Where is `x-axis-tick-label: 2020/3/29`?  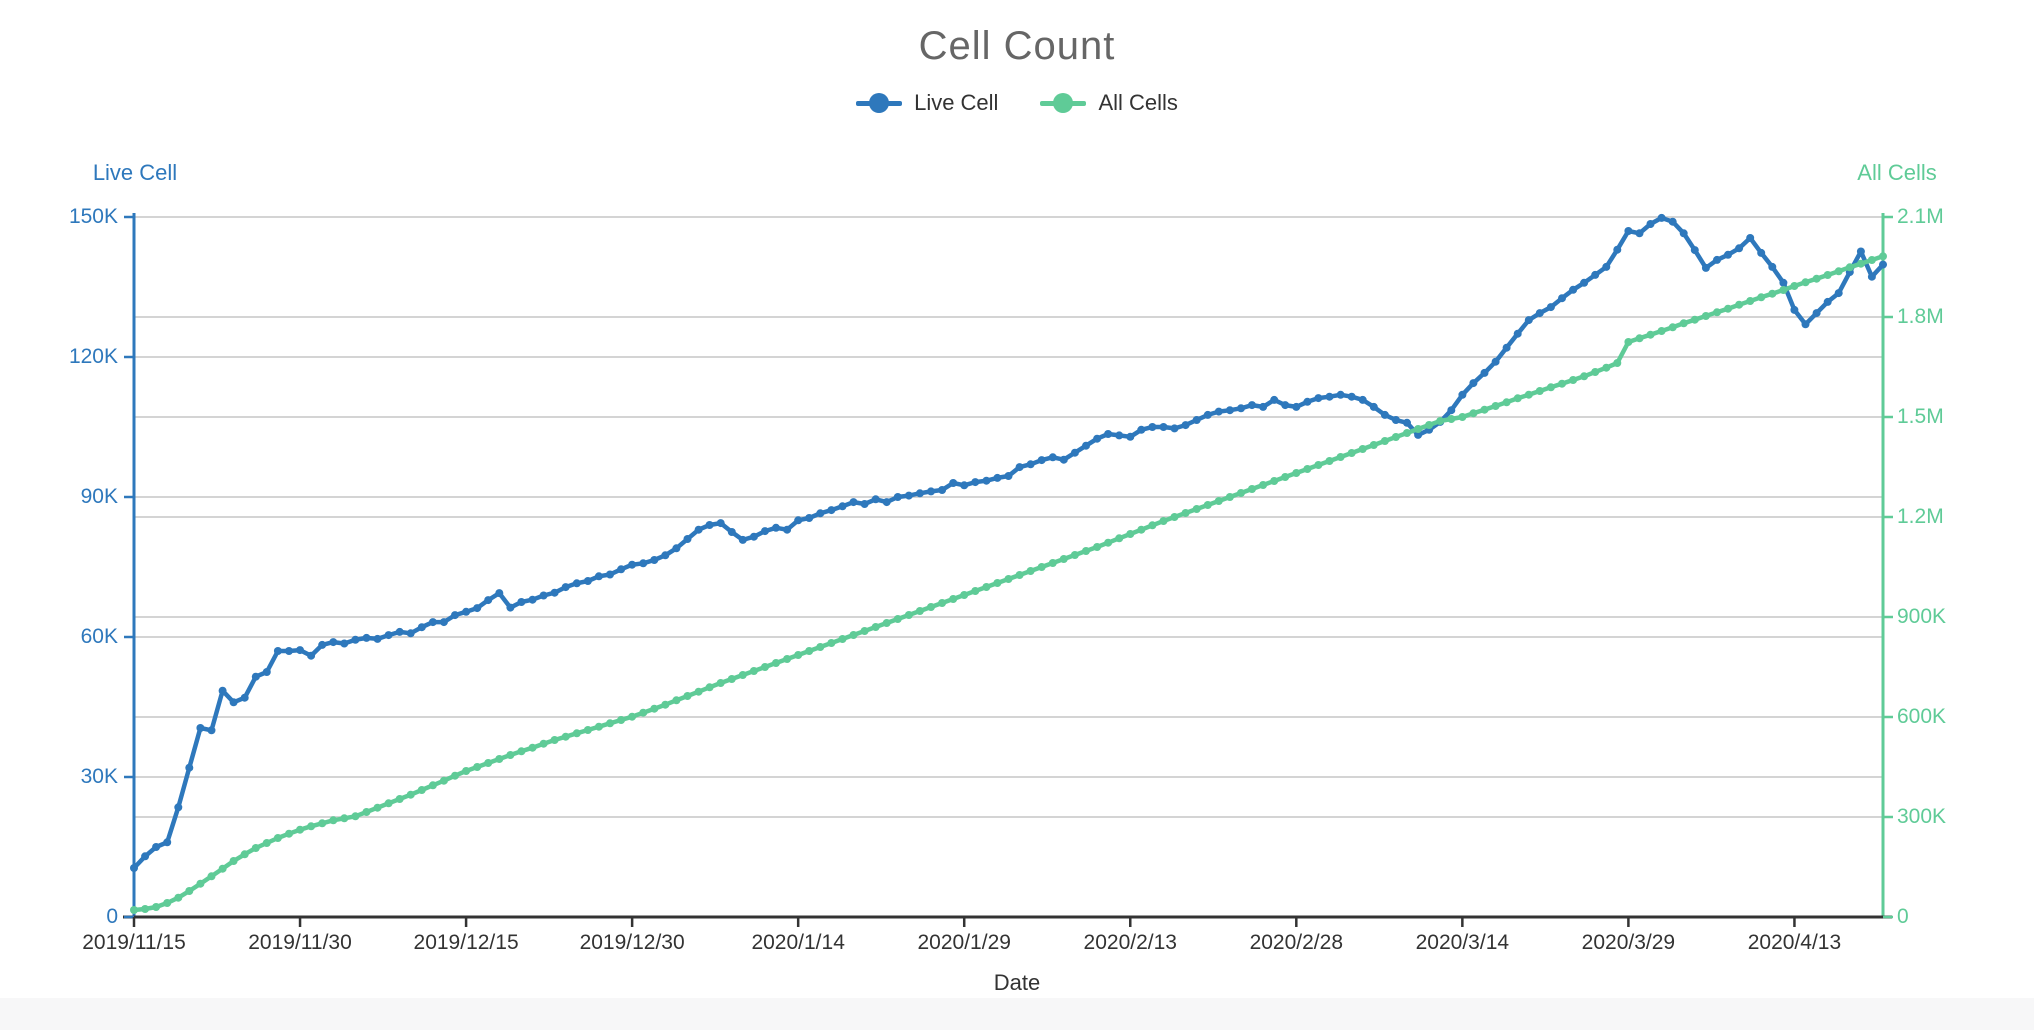 x-axis-tick-label: 2020/3/29 is located at coordinates (1628, 942).